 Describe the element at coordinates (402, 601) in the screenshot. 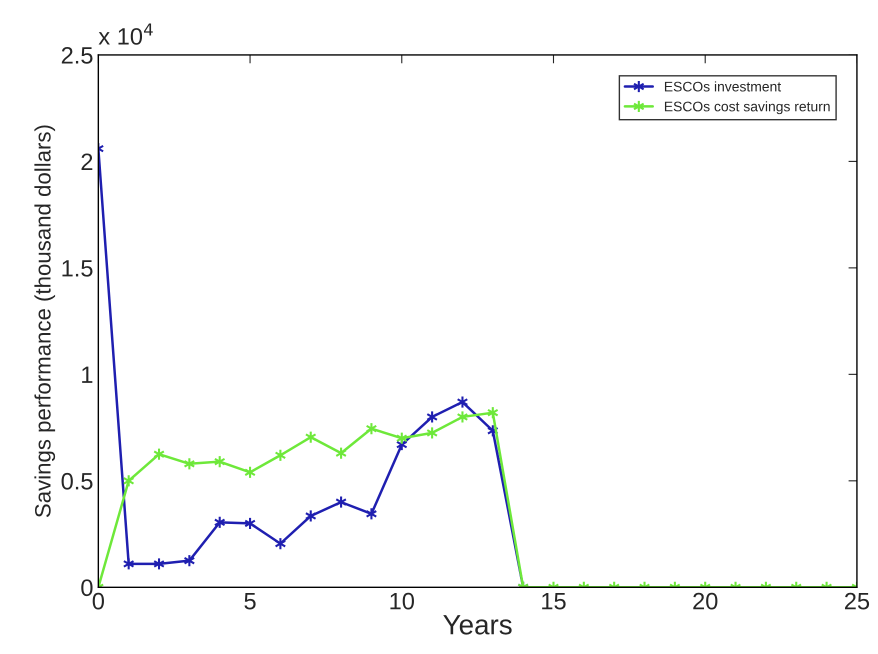

I see `x-tick-label: 10` at that location.